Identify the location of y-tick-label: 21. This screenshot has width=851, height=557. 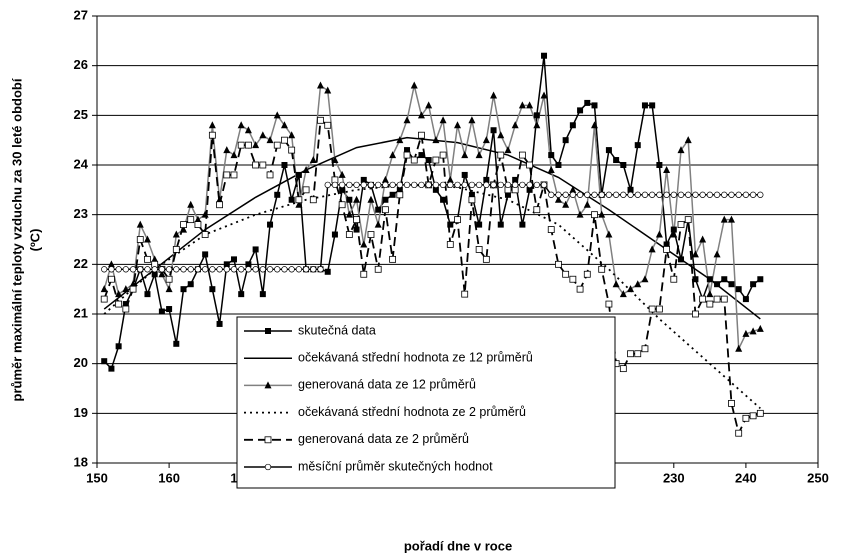
(81, 312).